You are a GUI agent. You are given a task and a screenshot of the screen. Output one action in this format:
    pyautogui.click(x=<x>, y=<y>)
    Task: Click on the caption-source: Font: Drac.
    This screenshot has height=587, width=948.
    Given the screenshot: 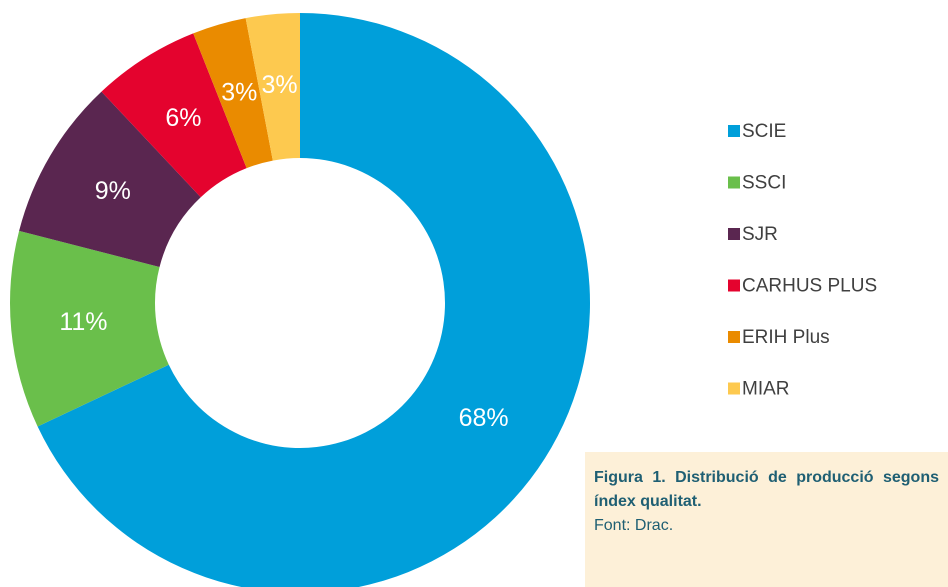 What is the action you would take?
    pyautogui.click(x=634, y=525)
    